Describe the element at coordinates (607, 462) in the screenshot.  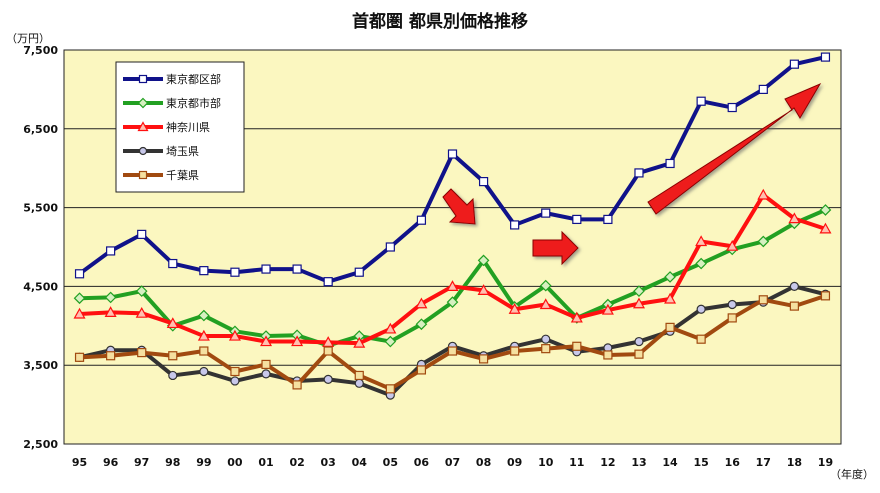
I see `x-tick-label: 12` at that location.